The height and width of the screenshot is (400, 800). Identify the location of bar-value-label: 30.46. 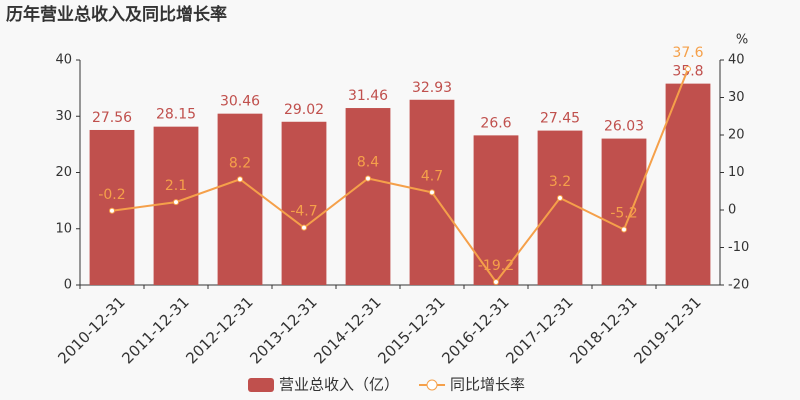
(240, 102).